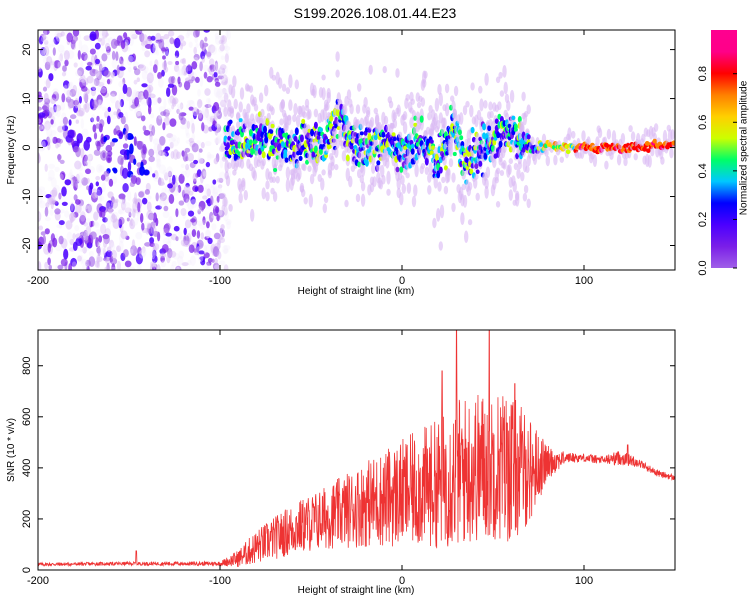 This screenshot has width=750, height=600. What do you see at coordinates (11, 150) in the screenshot?
I see `spectrogram-y-label: Frequency (Hz)` at bounding box center [11, 150].